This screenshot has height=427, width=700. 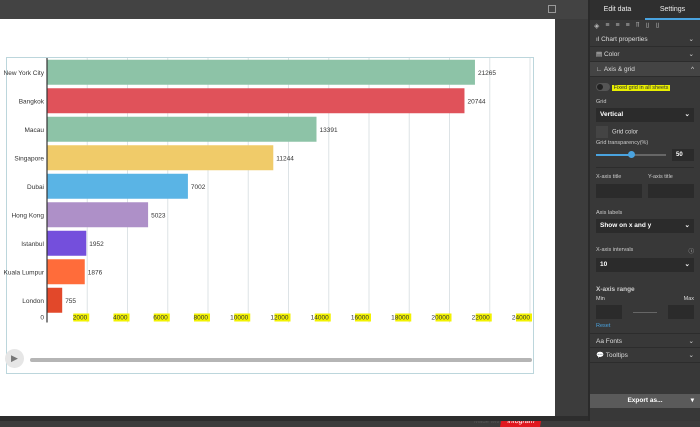 I want to click on align-right-icon: ≡, so click(x=627, y=25).